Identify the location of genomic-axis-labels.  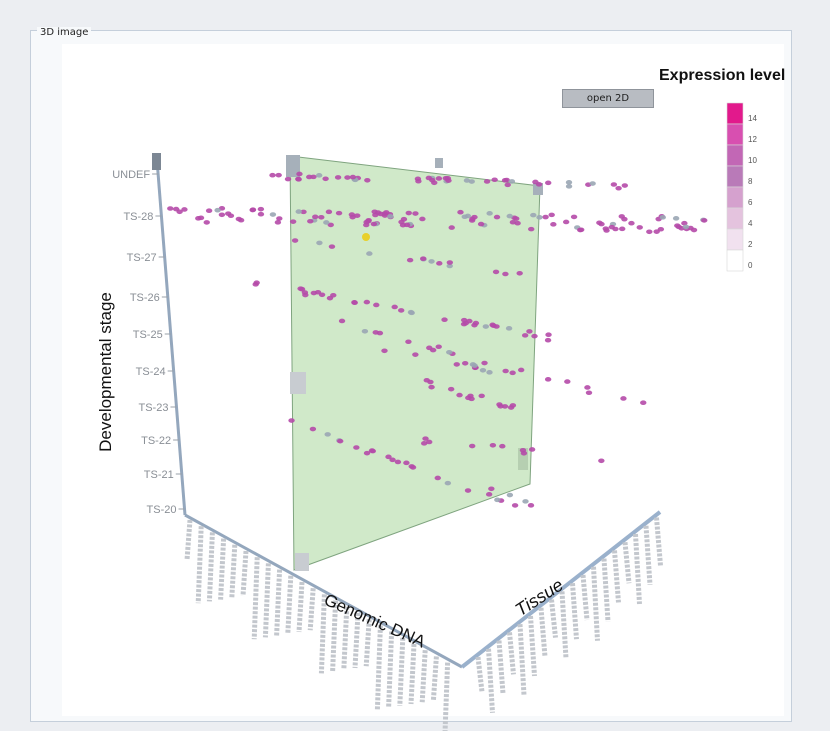
(317, 625).